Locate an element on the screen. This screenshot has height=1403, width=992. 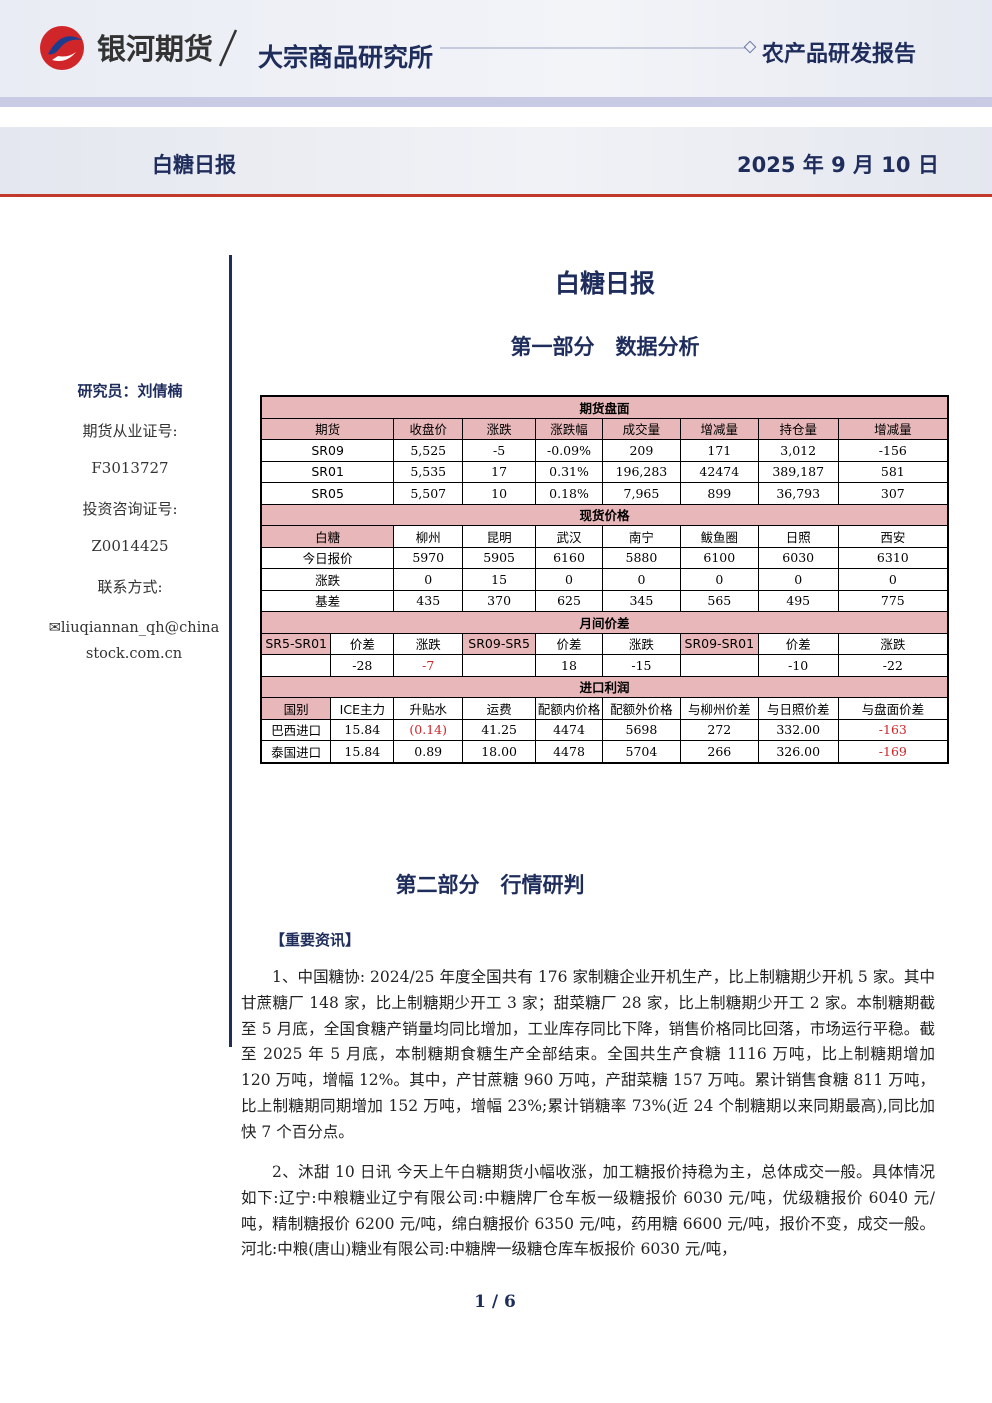
table-cell: 307 is located at coordinates (893, 493).